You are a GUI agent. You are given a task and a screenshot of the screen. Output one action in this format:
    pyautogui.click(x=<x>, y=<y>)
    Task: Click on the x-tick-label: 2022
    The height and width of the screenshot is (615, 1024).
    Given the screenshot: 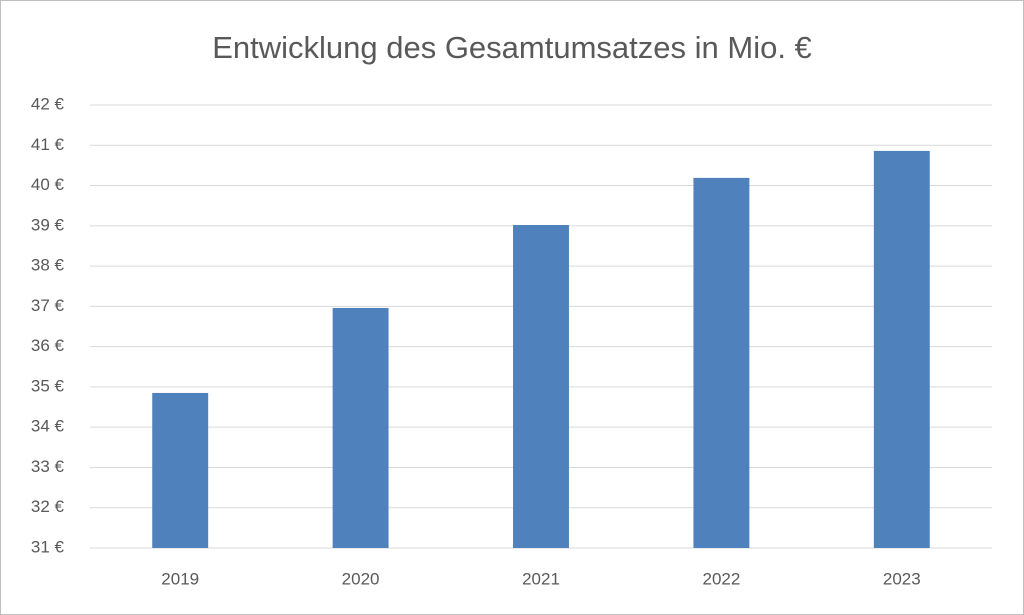 What is the action you would take?
    pyautogui.click(x=721, y=578)
    